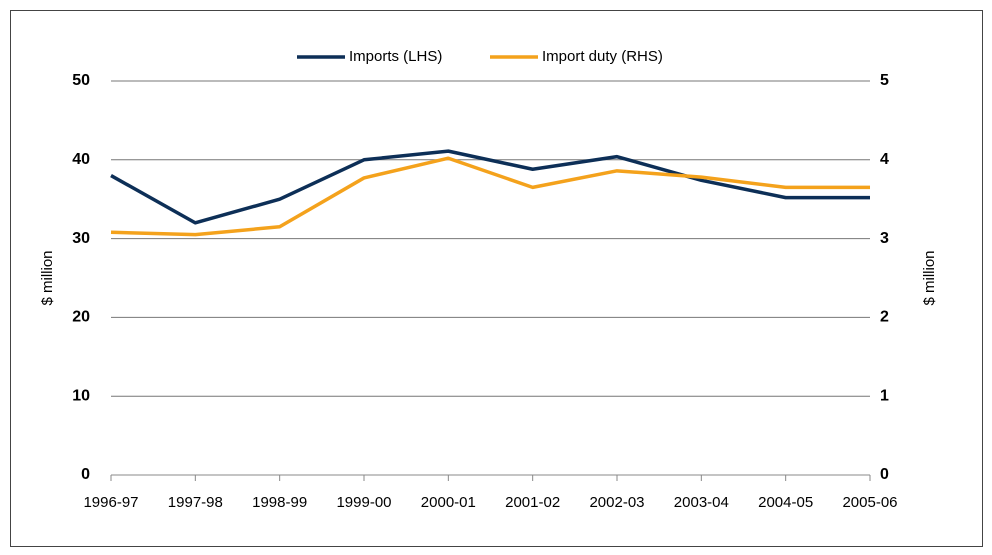  What do you see at coordinates (884, 238) in the screenshot?
I see `y2-tick-label: 3` at bounding box center [884, 238].